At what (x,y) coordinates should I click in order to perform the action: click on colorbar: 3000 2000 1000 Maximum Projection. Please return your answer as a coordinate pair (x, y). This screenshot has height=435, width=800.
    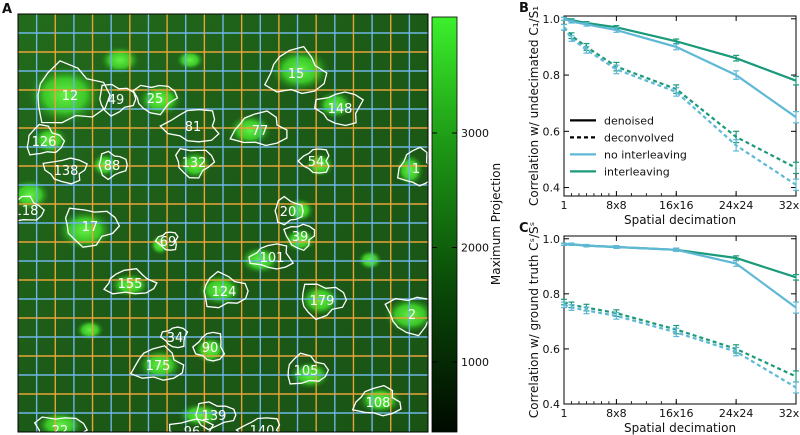
    Looking at the image, I should click on (467, 224).